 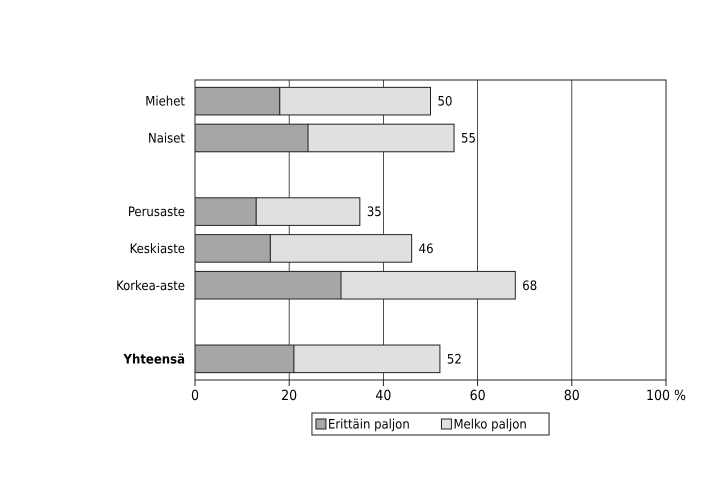 I want to click on y-tick-label: Keskiaste, so click(x=157, y=249).